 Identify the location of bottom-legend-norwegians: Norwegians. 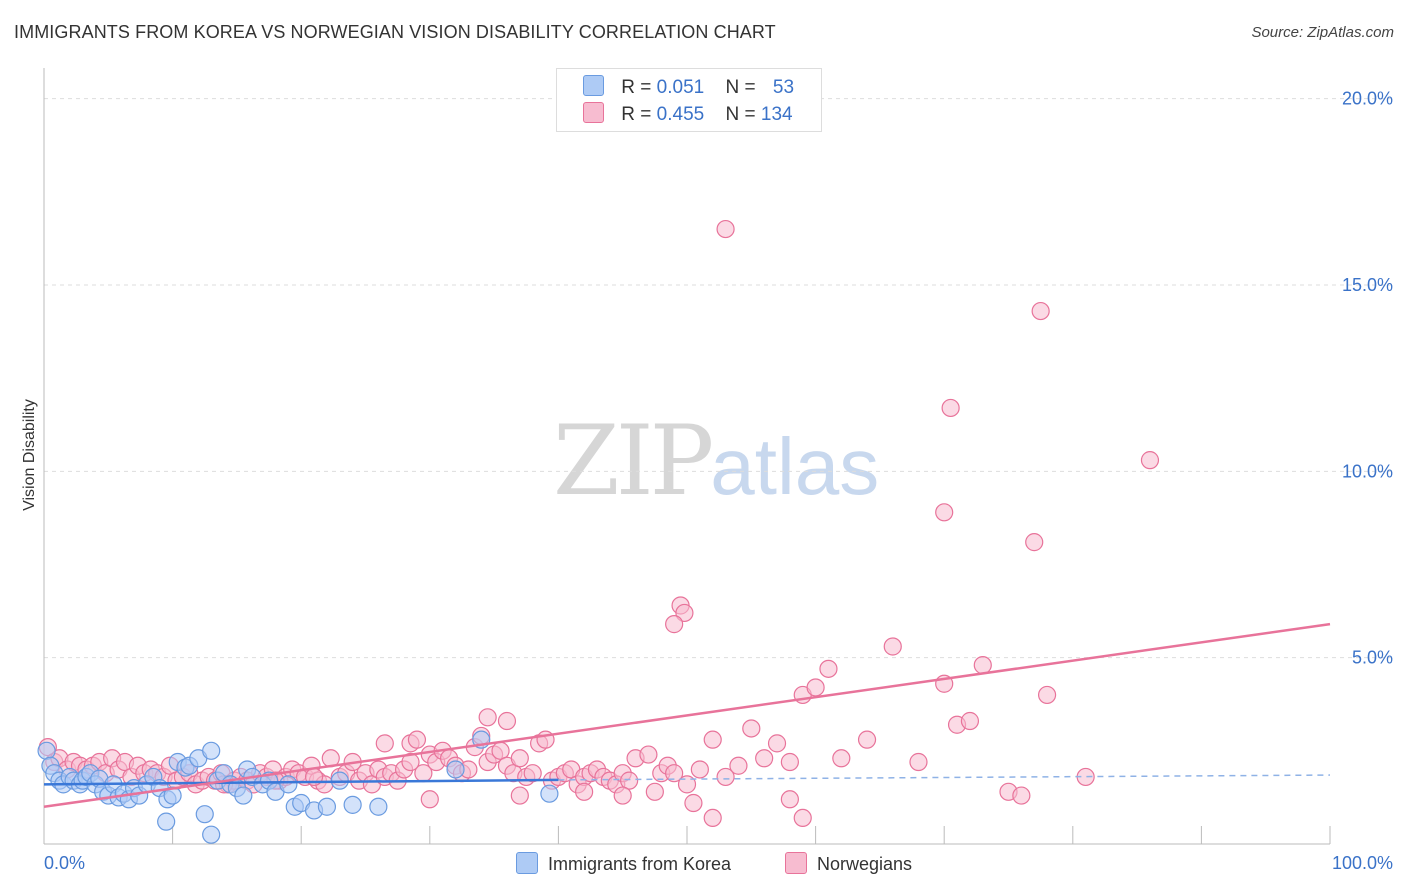
(848, 863).